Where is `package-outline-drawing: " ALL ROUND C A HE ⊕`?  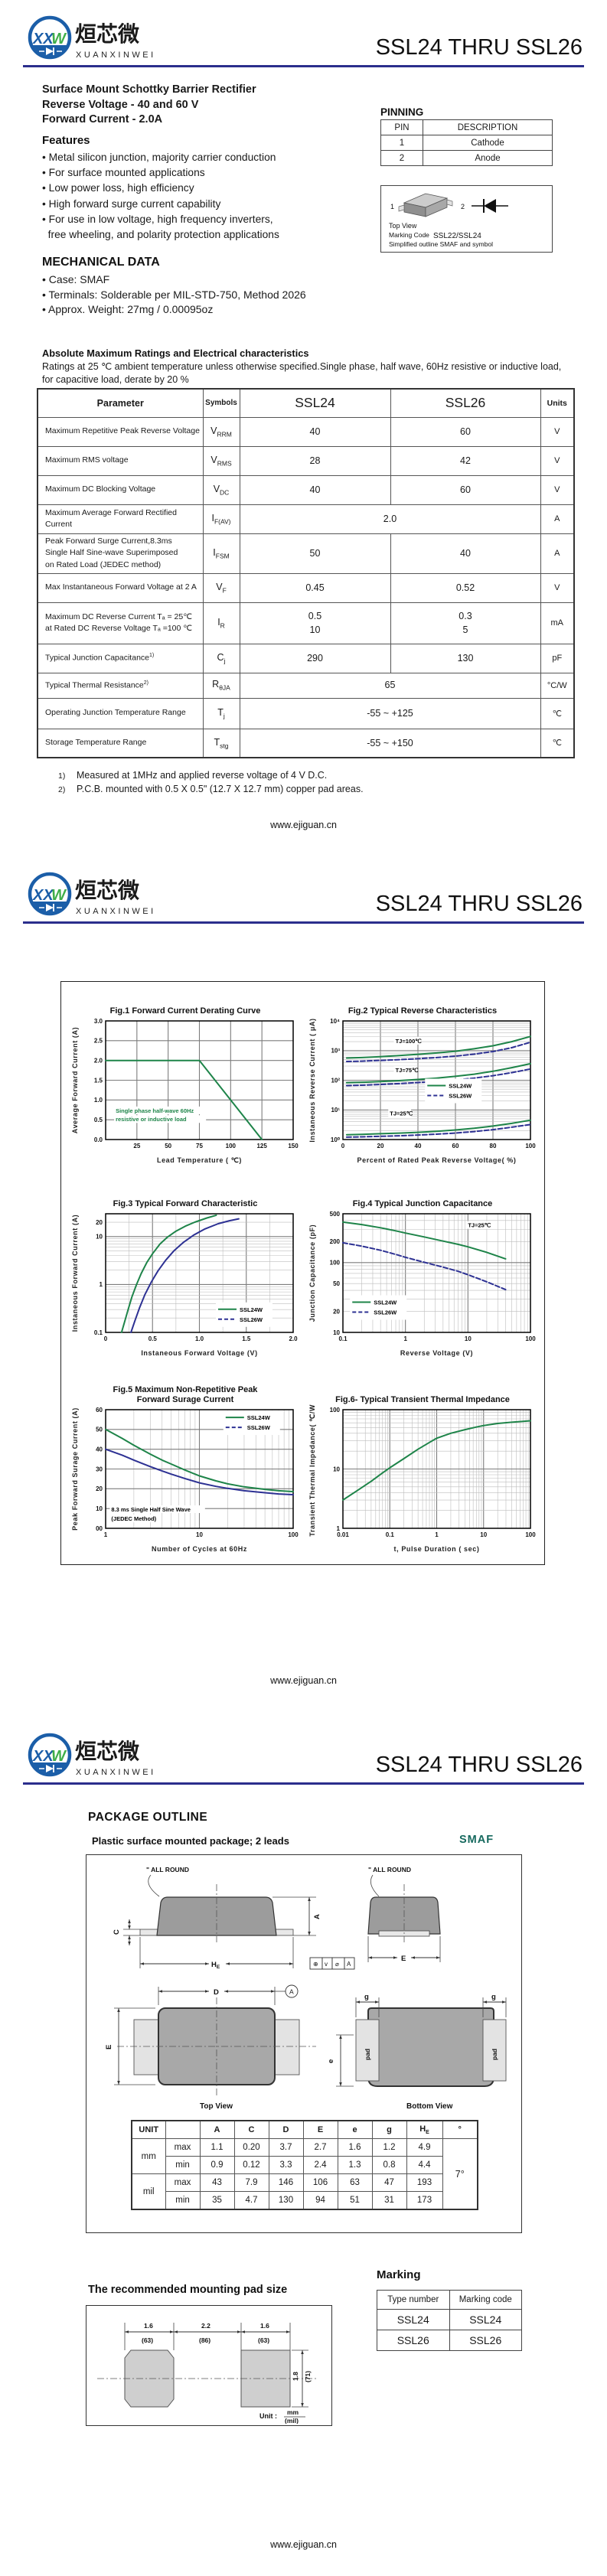 package-outline-drawing: " ALL ROUND C A HE ⊕ is located at coordinates (306, 1989).